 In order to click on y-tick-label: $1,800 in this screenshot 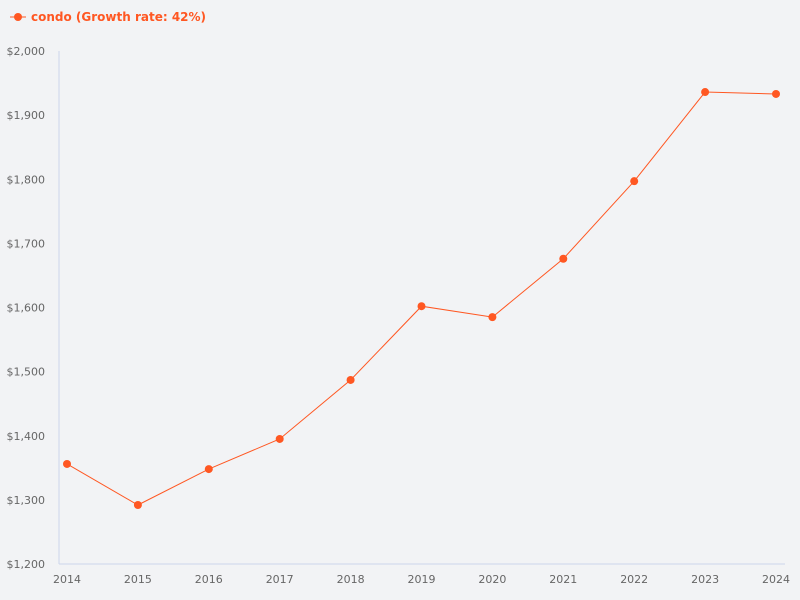, I will do `click(26, 179)`.